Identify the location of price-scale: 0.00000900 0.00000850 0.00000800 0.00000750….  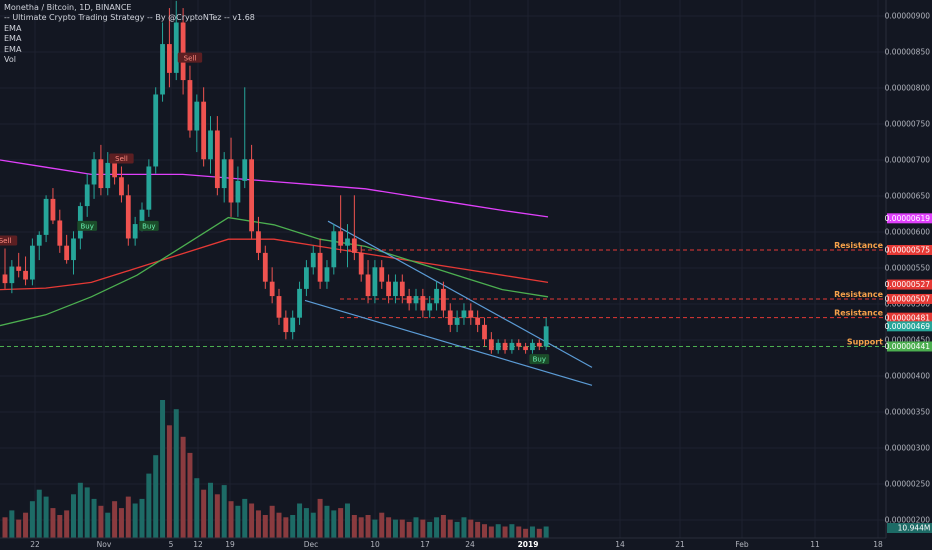
(908, 275).